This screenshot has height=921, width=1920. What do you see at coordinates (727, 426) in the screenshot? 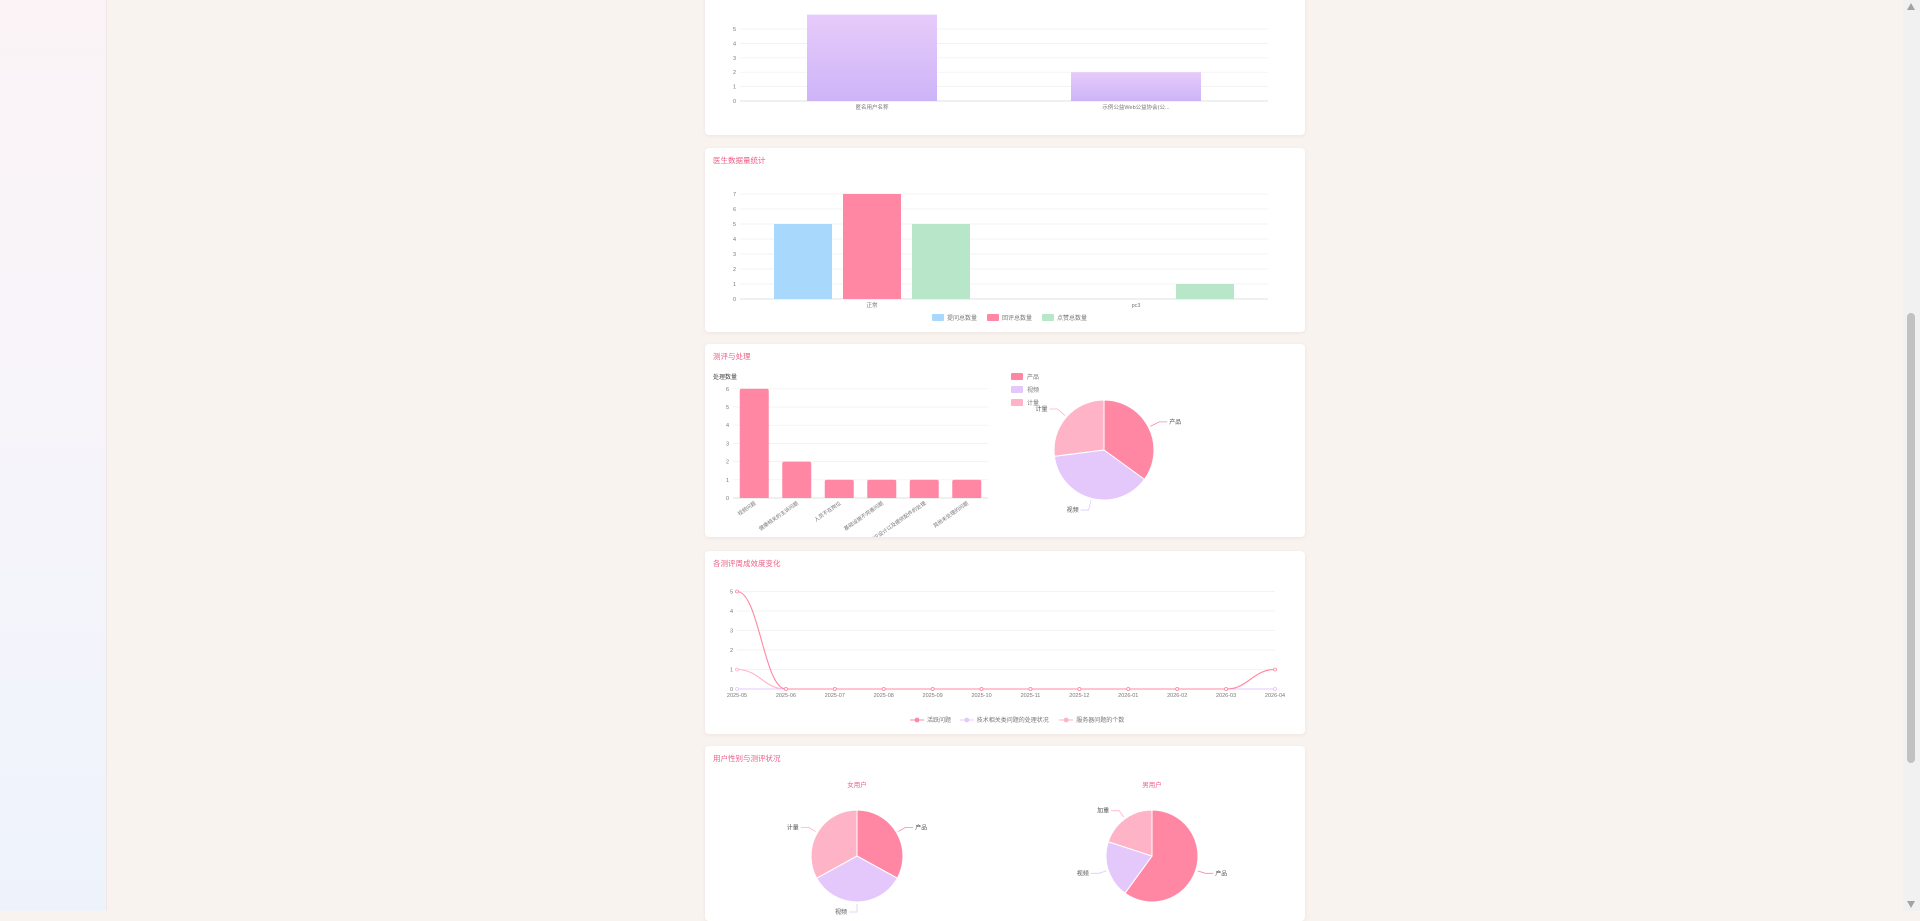
I see `chart2-ytick: 4` at bounding box center [727, 426].